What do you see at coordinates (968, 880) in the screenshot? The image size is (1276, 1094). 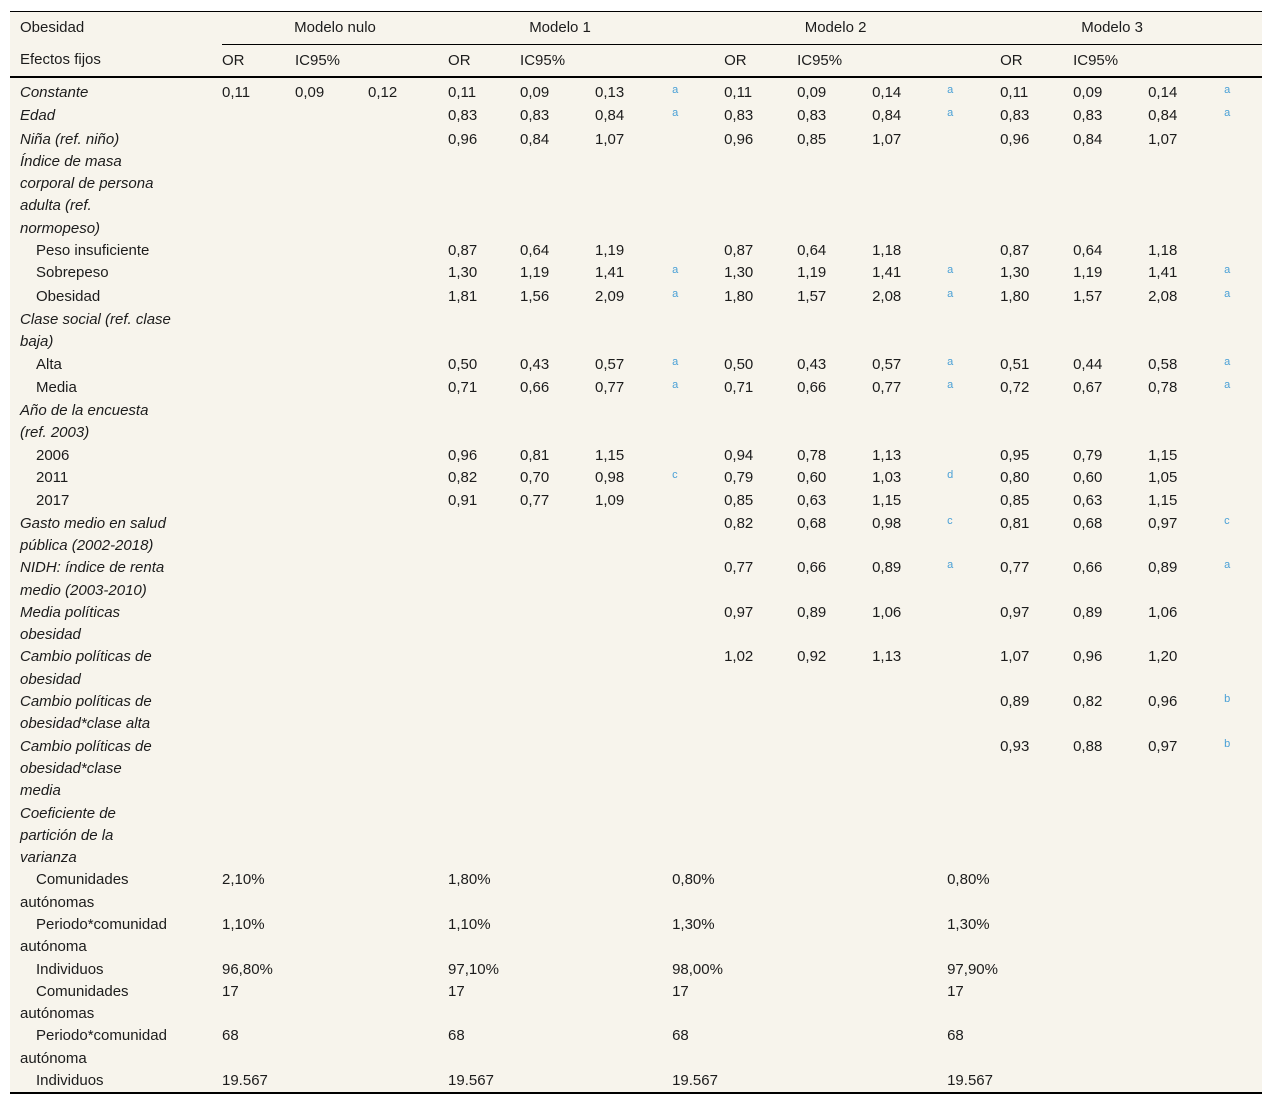 I see `summary-value-cell: 0,80%` at bounding box center [968, 880].